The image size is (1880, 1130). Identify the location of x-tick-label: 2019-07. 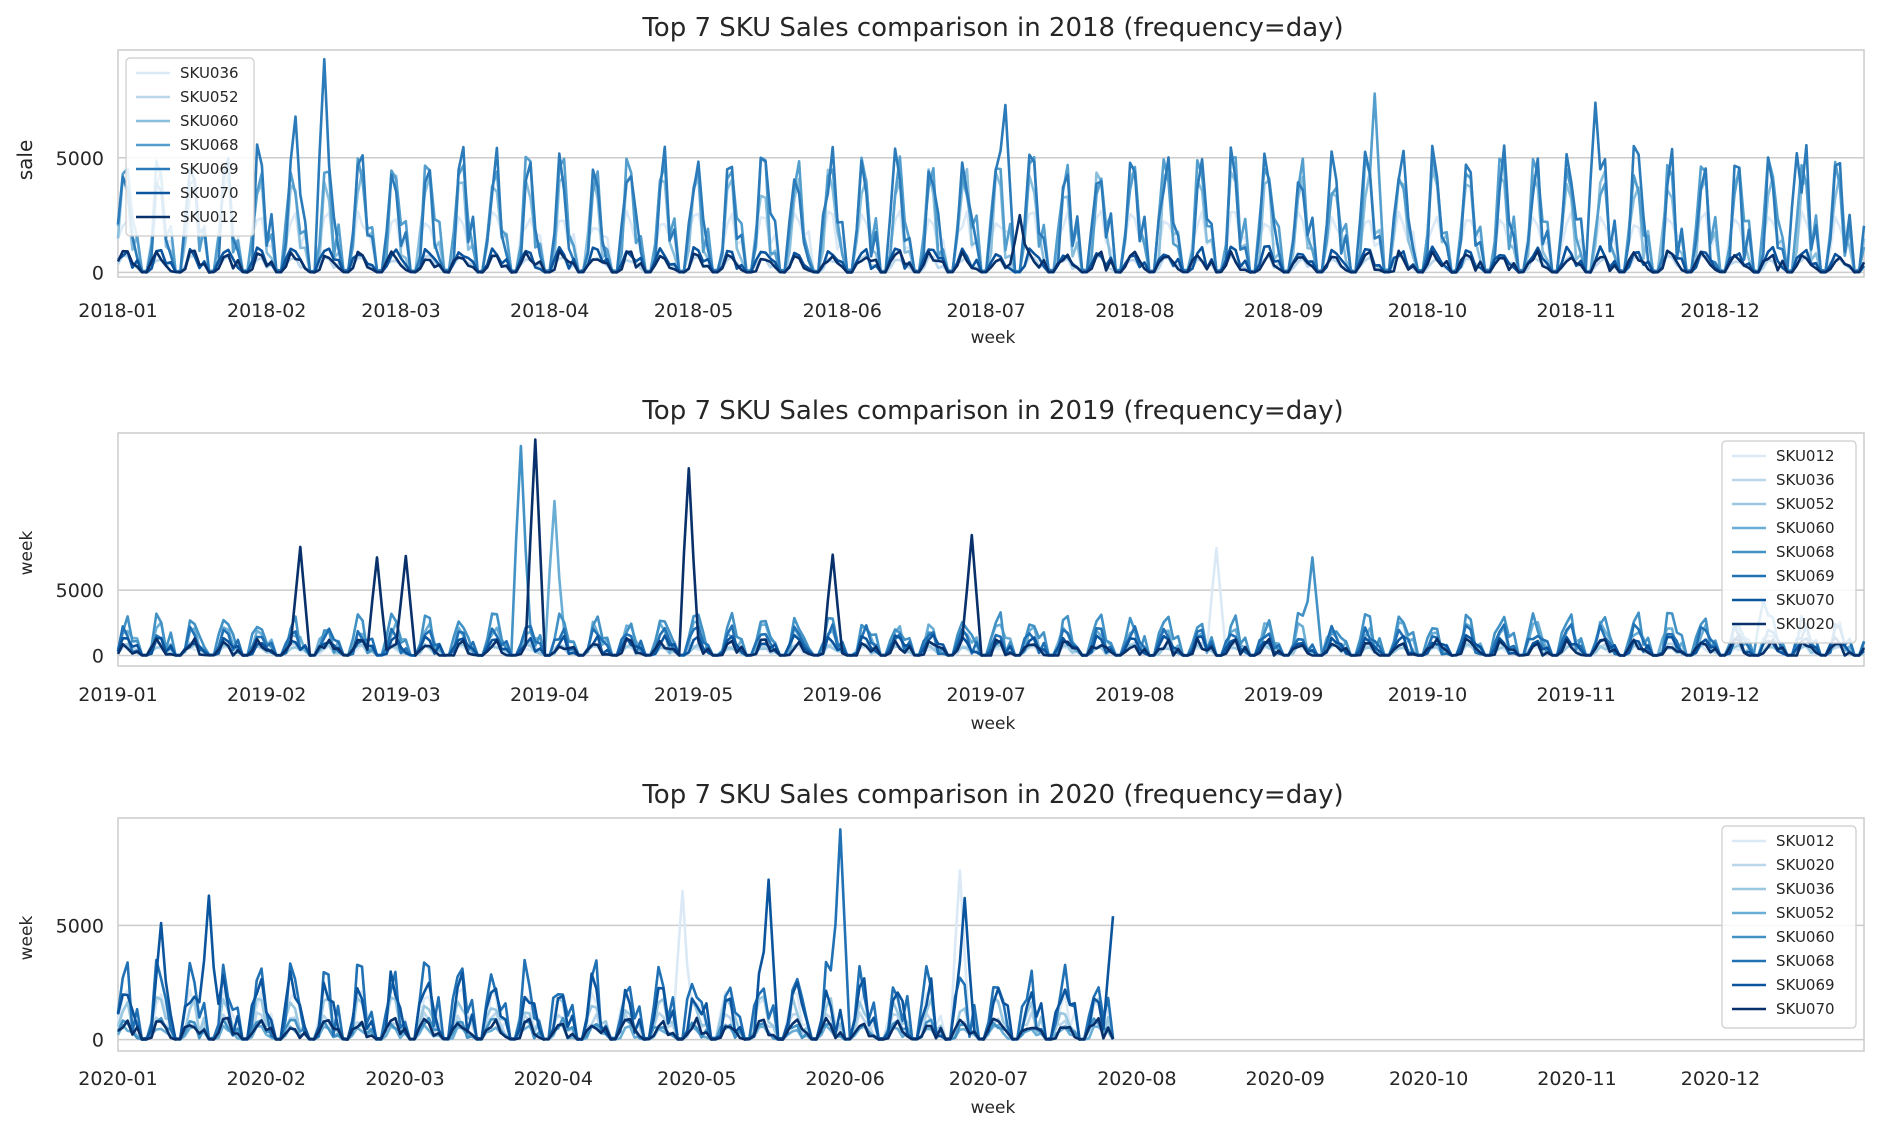
(986, 695).